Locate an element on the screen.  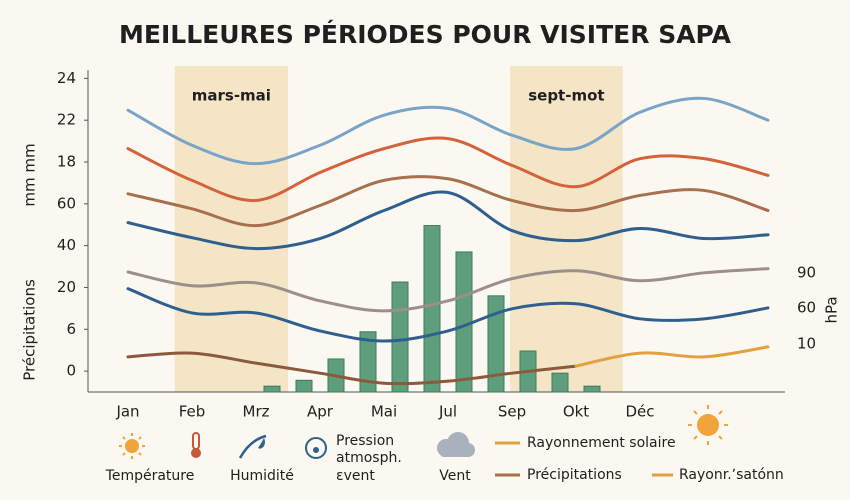
y2-axis-label: hPa is located at coordinates (832, 309).